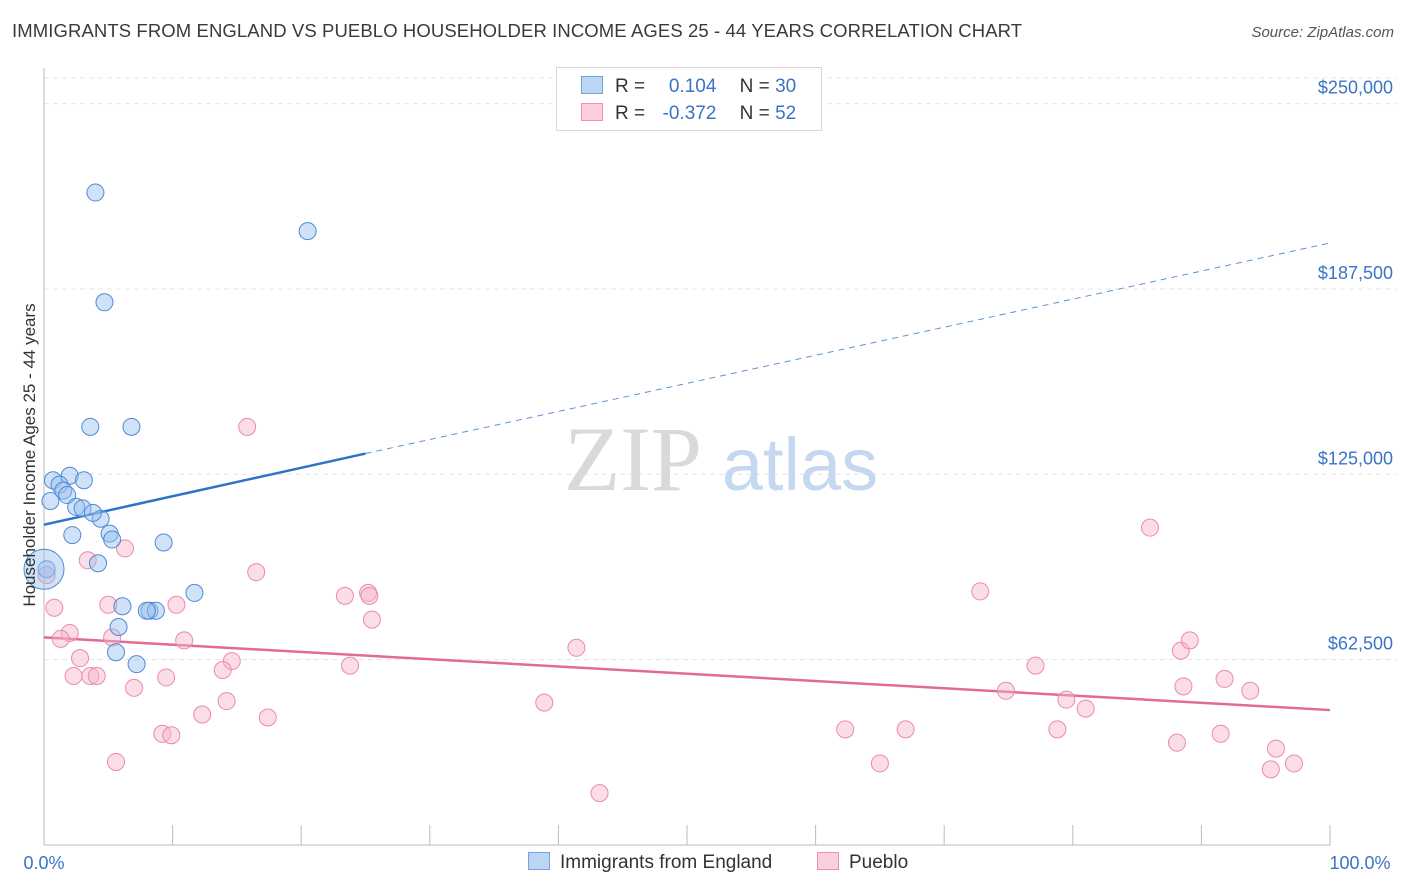 This screenshot has height=892, width=1406. What do you see at coordinates (1360, 644) in the screenshot?
I see `y-tick-label: $62,500` at bounding box center [1360, 644].